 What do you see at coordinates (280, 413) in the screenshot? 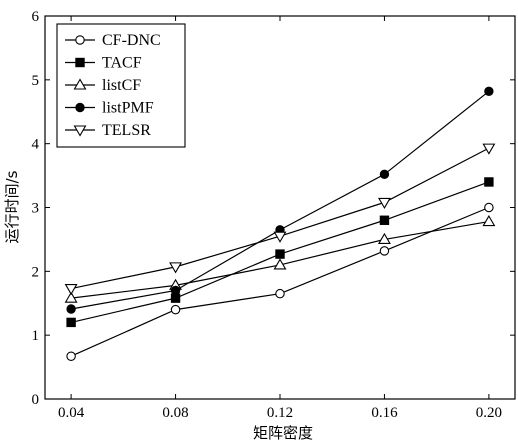
I see `x-tick-label: 0.12` at bounding box center [280, 413].